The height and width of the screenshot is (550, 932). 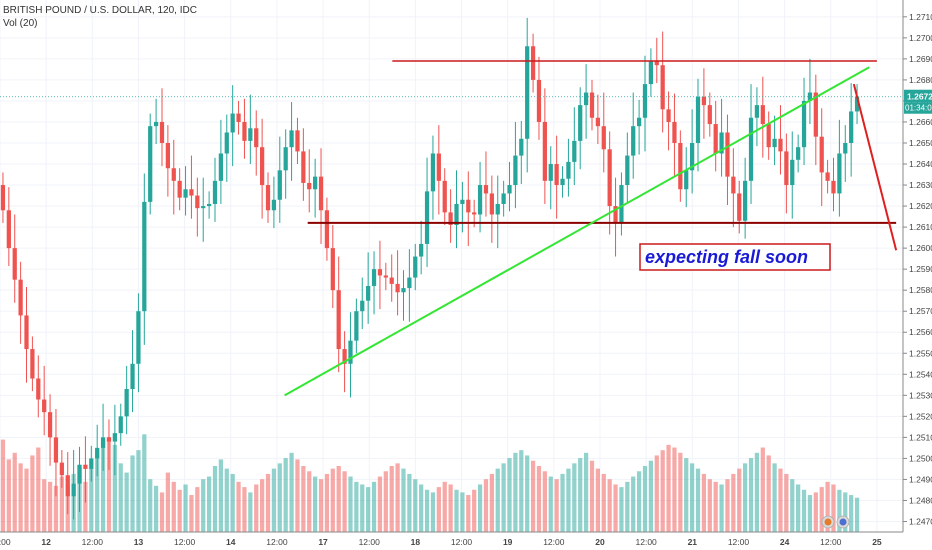 I want to click on x-tick-label: 18, so click(x=416, y=542).